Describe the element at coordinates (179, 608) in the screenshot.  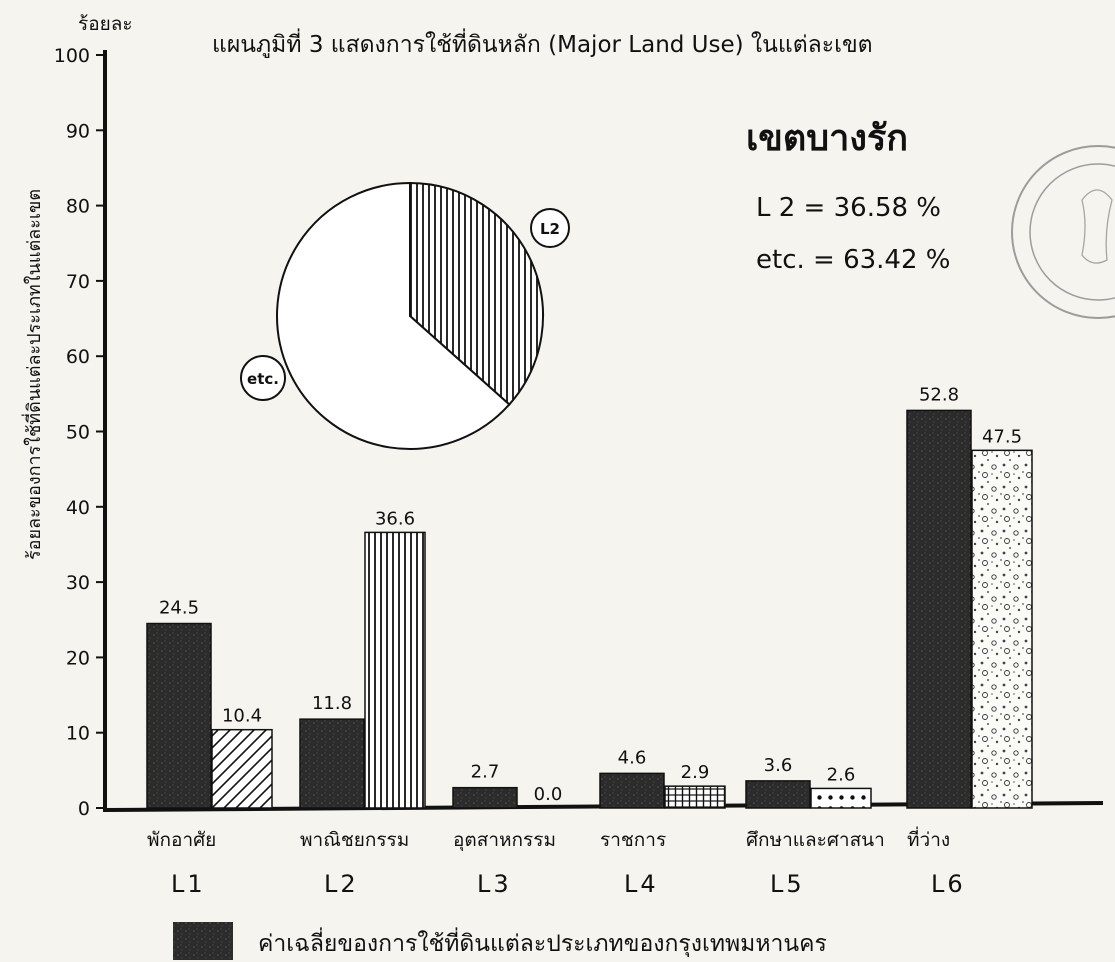
I see `bar-value-label: 24.5` at that location.